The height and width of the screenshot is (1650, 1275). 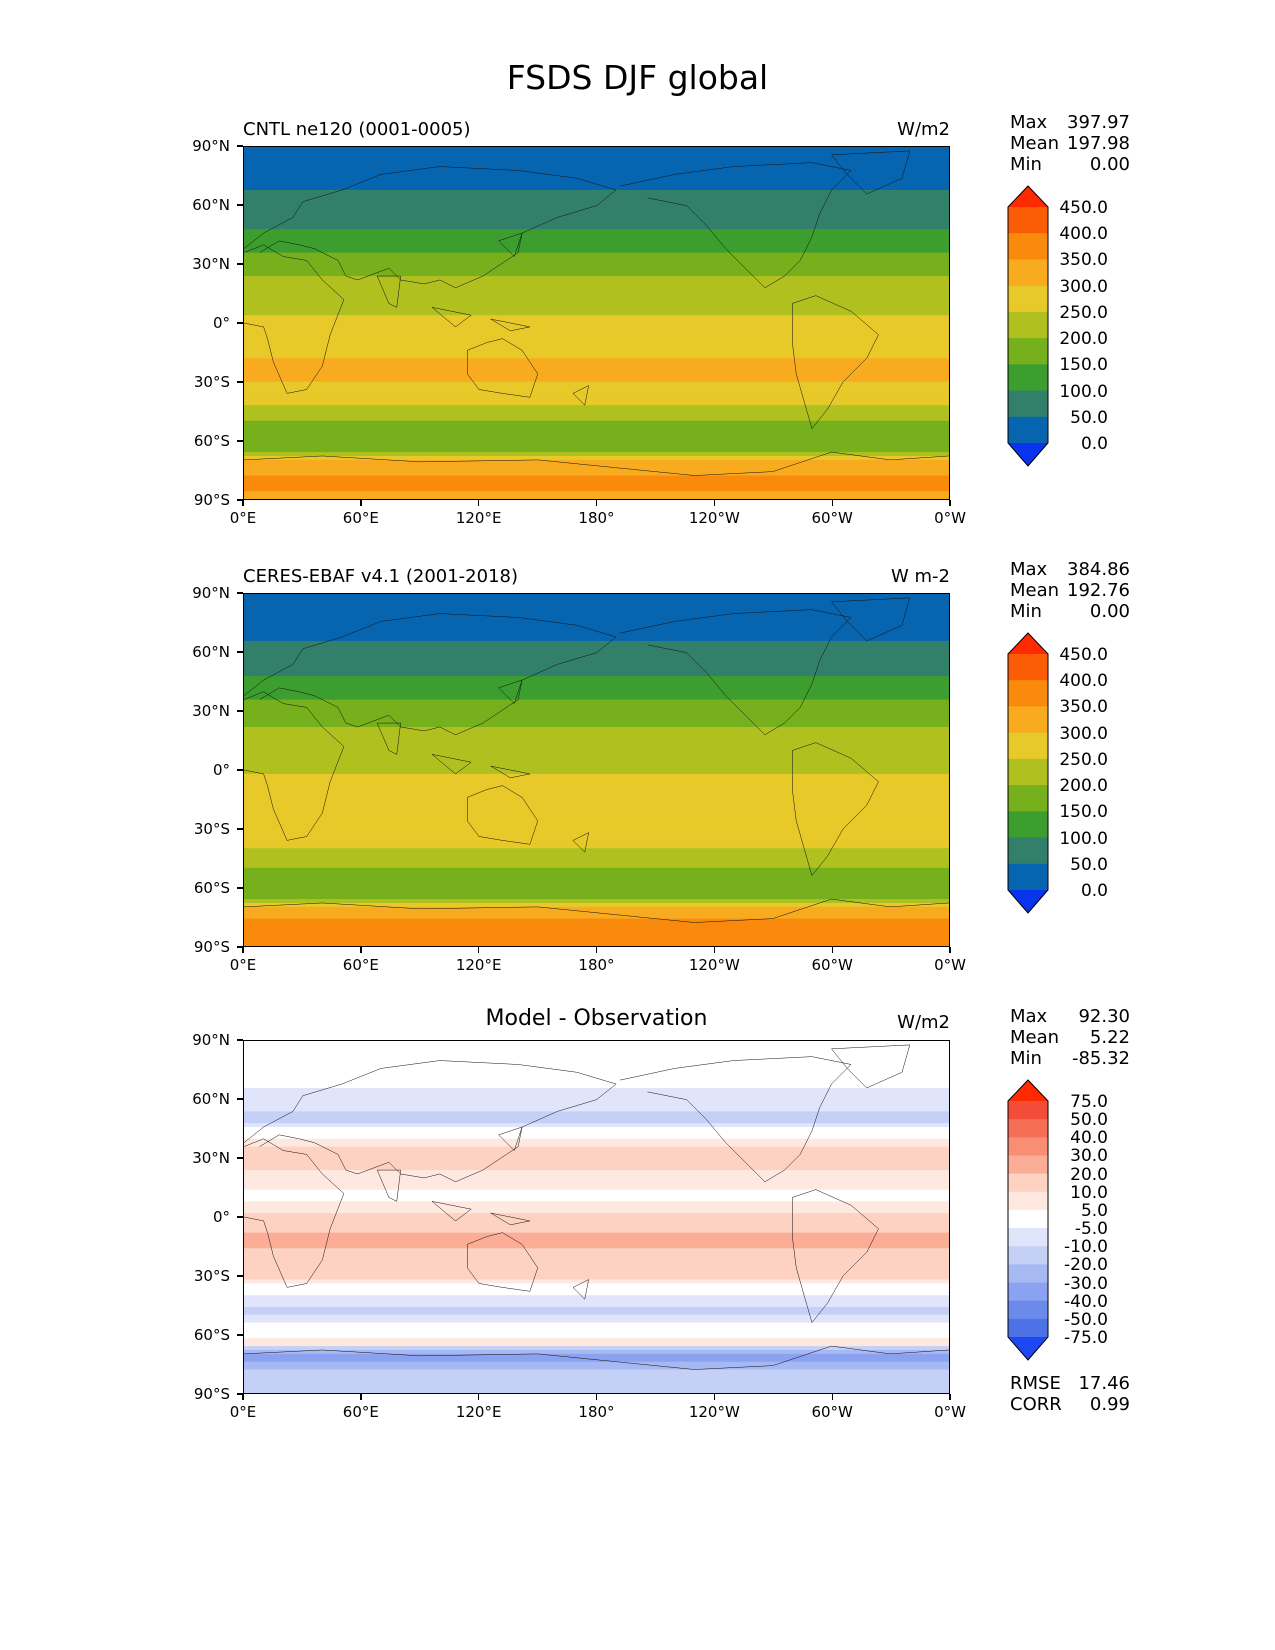 What do you see at coordinates (950, 503) in the screenshot?
I see `model-x-tick-mark` at bounding box center [950, 503].